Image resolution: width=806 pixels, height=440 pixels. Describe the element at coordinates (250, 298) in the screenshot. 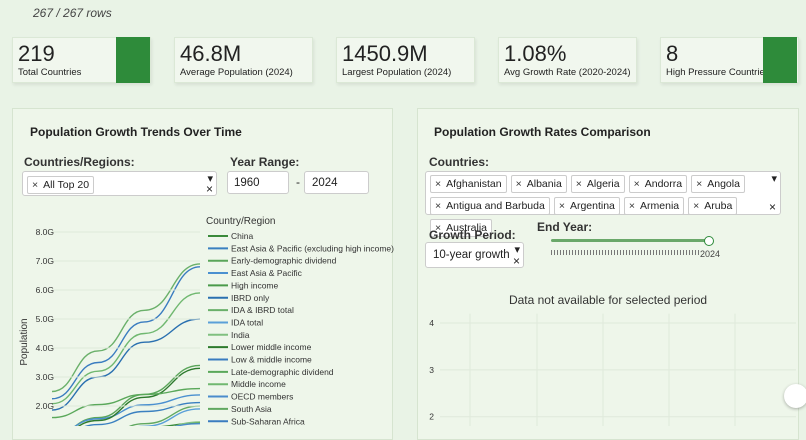

I see `legend-label: IBRD only` at that location.